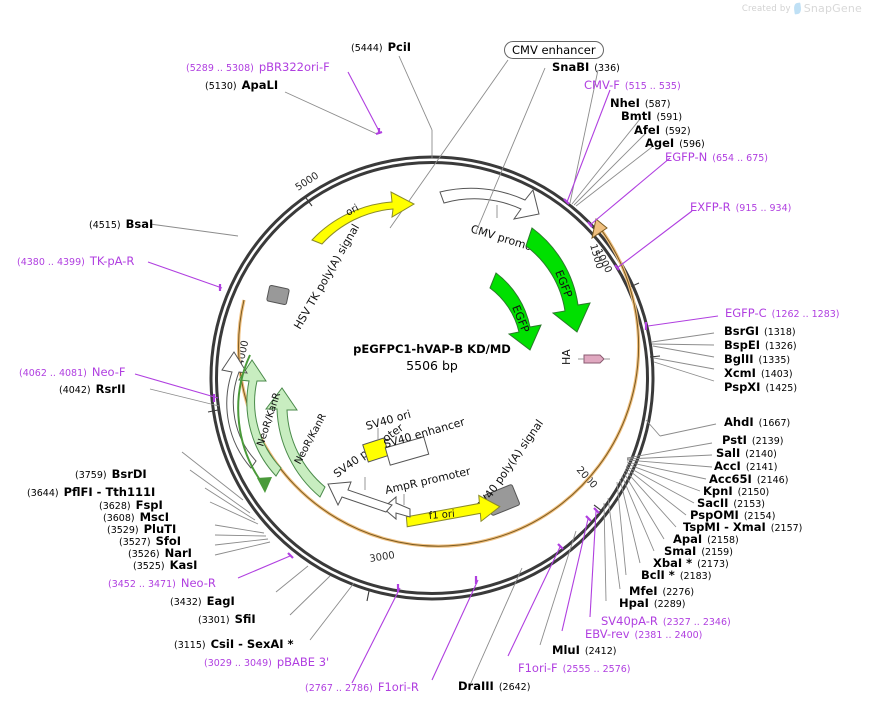  Describe the element at coordinates (494, 686) in the screenshot. I see `label-draIII: DraIII (2642)` at that location.